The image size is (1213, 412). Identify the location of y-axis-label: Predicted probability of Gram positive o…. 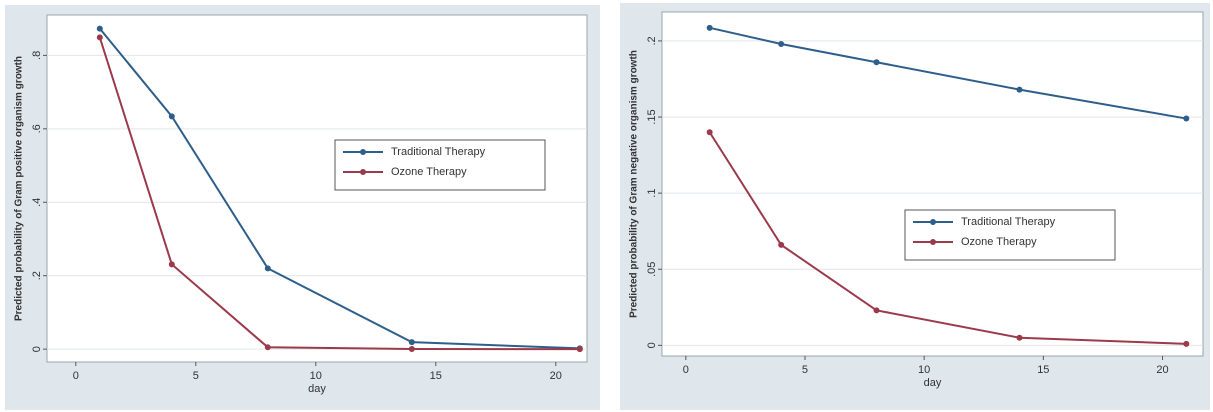
(19, 188).